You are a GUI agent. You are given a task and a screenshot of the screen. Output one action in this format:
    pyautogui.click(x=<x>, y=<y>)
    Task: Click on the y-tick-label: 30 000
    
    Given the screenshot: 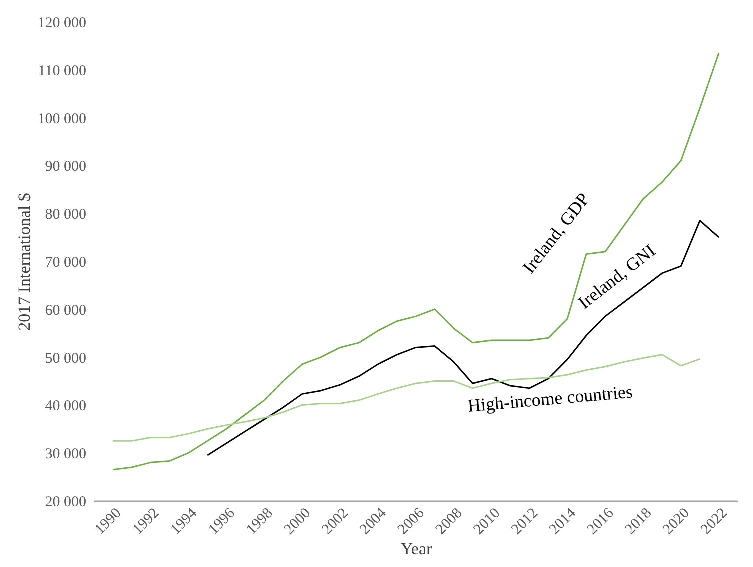 What is the action you would take?
    pyautogui.click(x=65, y=454)
    